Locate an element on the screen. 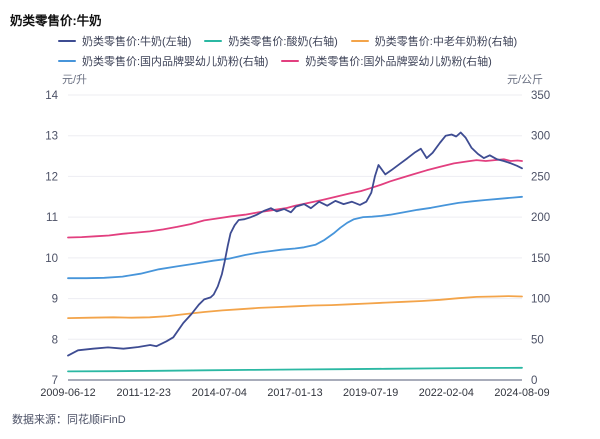 Image resolution: width=600 pixels, height=439 pixels. left-axis-tick: 14 is located at coordinates (51, 96).